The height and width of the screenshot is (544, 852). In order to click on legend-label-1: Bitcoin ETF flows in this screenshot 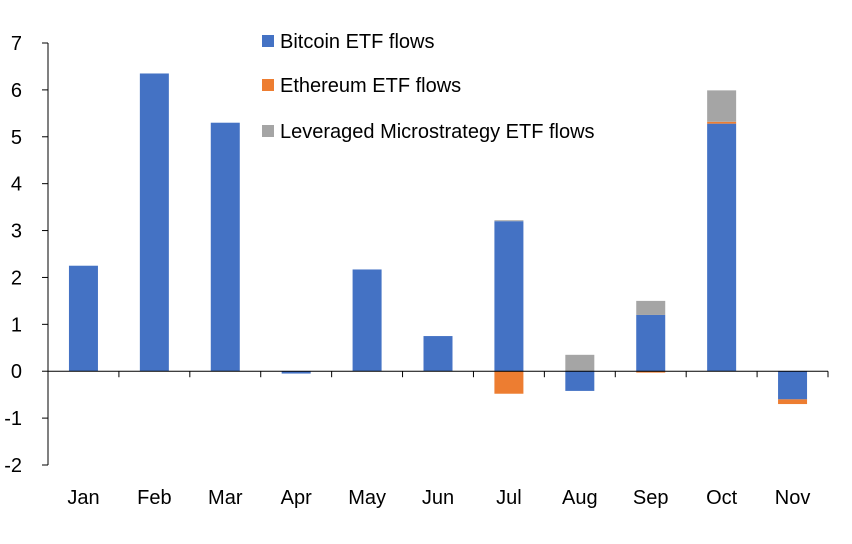, I will do `click(357, 42)`.